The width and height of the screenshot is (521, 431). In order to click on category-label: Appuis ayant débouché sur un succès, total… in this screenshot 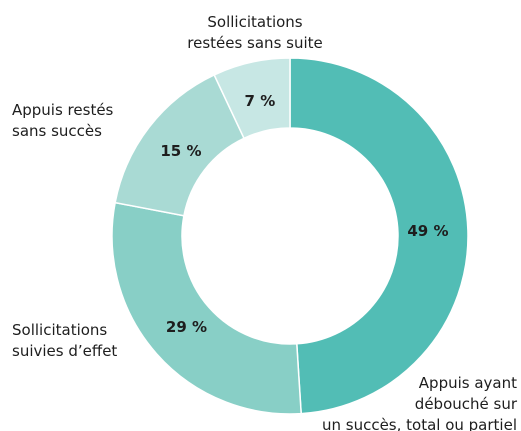, I will do `click(420, 402)`.